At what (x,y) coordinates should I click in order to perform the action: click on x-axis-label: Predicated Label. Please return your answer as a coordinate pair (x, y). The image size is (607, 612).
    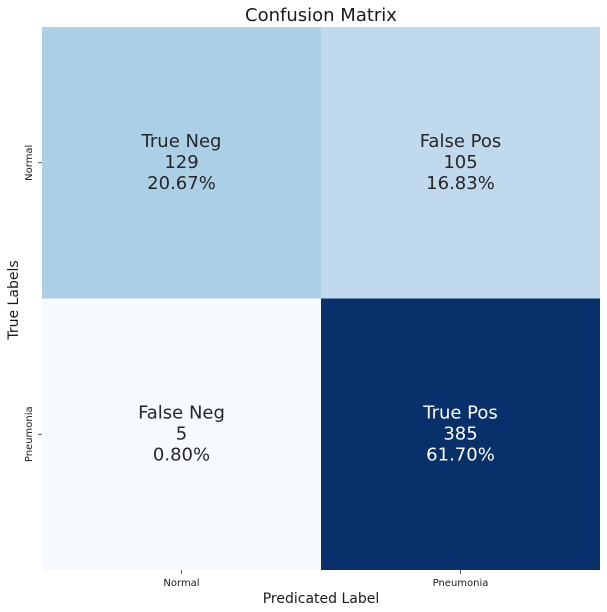
    Looking at the image, I should click on (321, 599).